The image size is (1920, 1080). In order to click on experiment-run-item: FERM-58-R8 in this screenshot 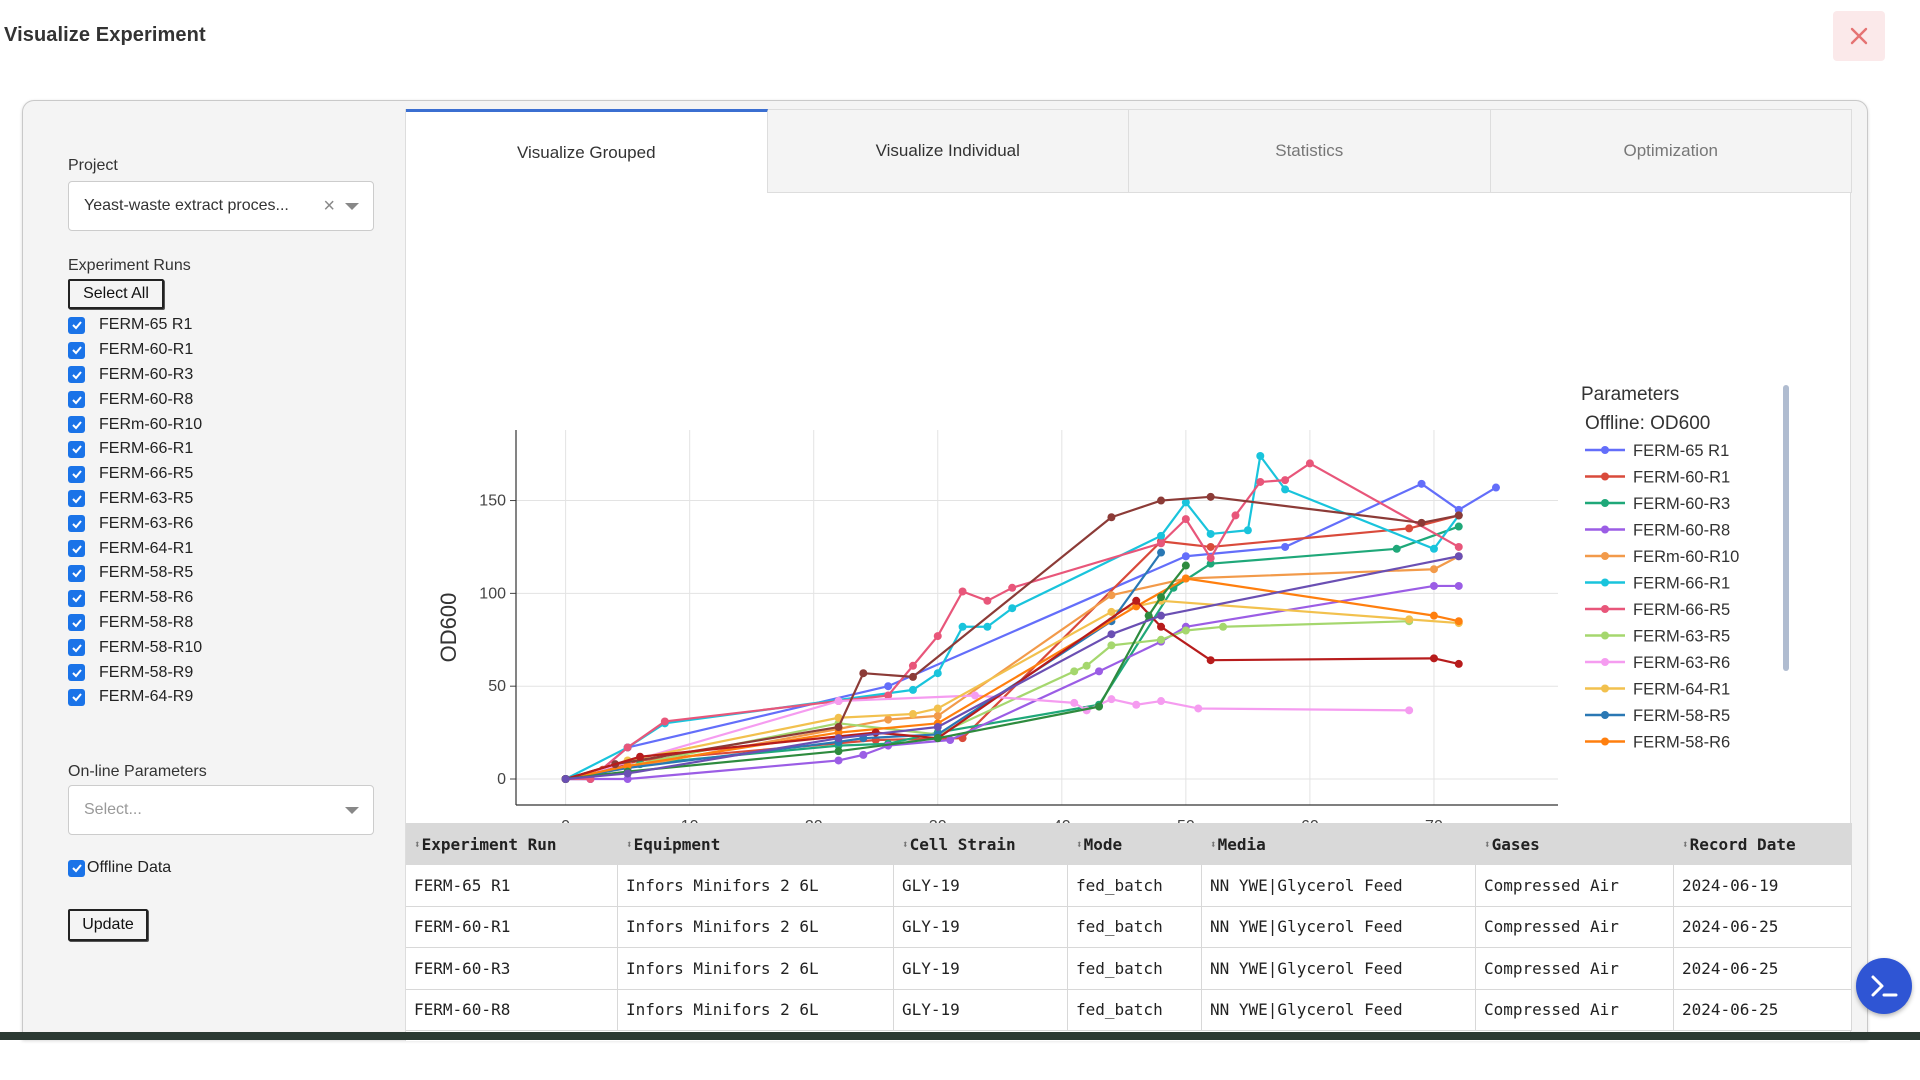, I will do `click(218, 623)`.